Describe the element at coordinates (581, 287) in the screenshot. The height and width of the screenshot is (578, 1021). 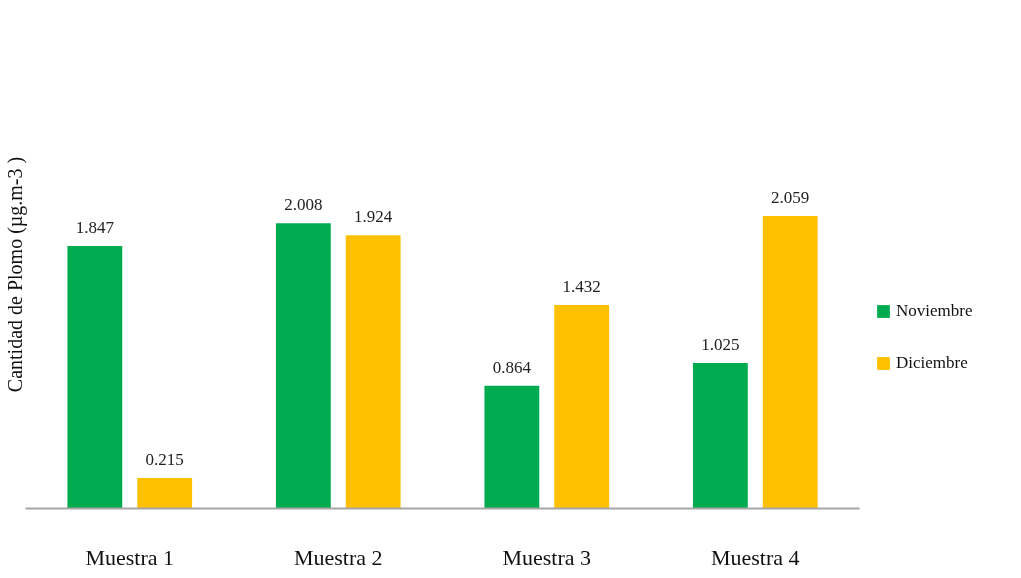
I see `data-label: 1.432` at that location.